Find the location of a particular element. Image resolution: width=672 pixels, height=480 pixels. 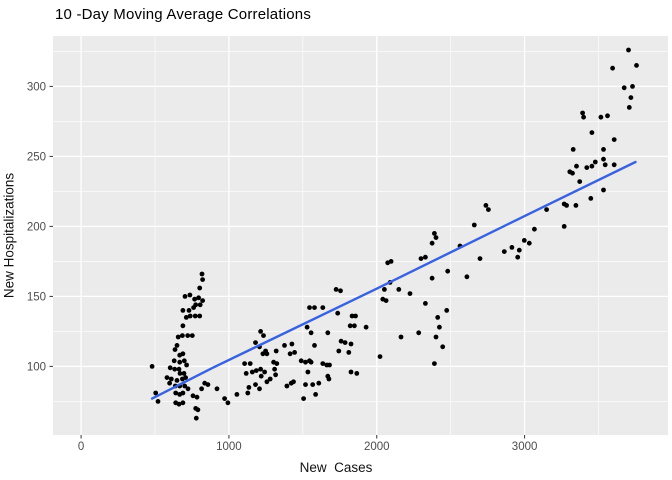

y-tick-label: 300 is located at coordinates (36, 87).